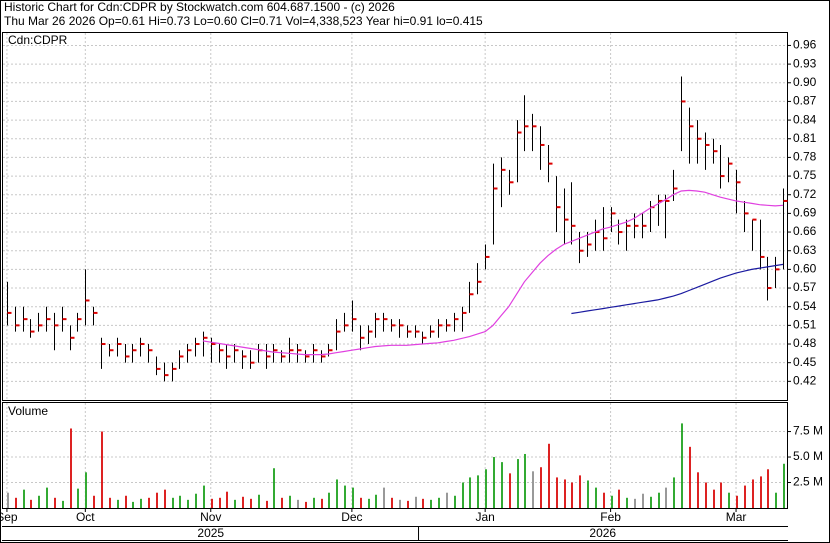 The height and width of the screenshot is (543, 830). What do you see at coordinates (736, 517) in the screenshot?
I see `x-tick-label: Mar` at bounding box center [736, 517].